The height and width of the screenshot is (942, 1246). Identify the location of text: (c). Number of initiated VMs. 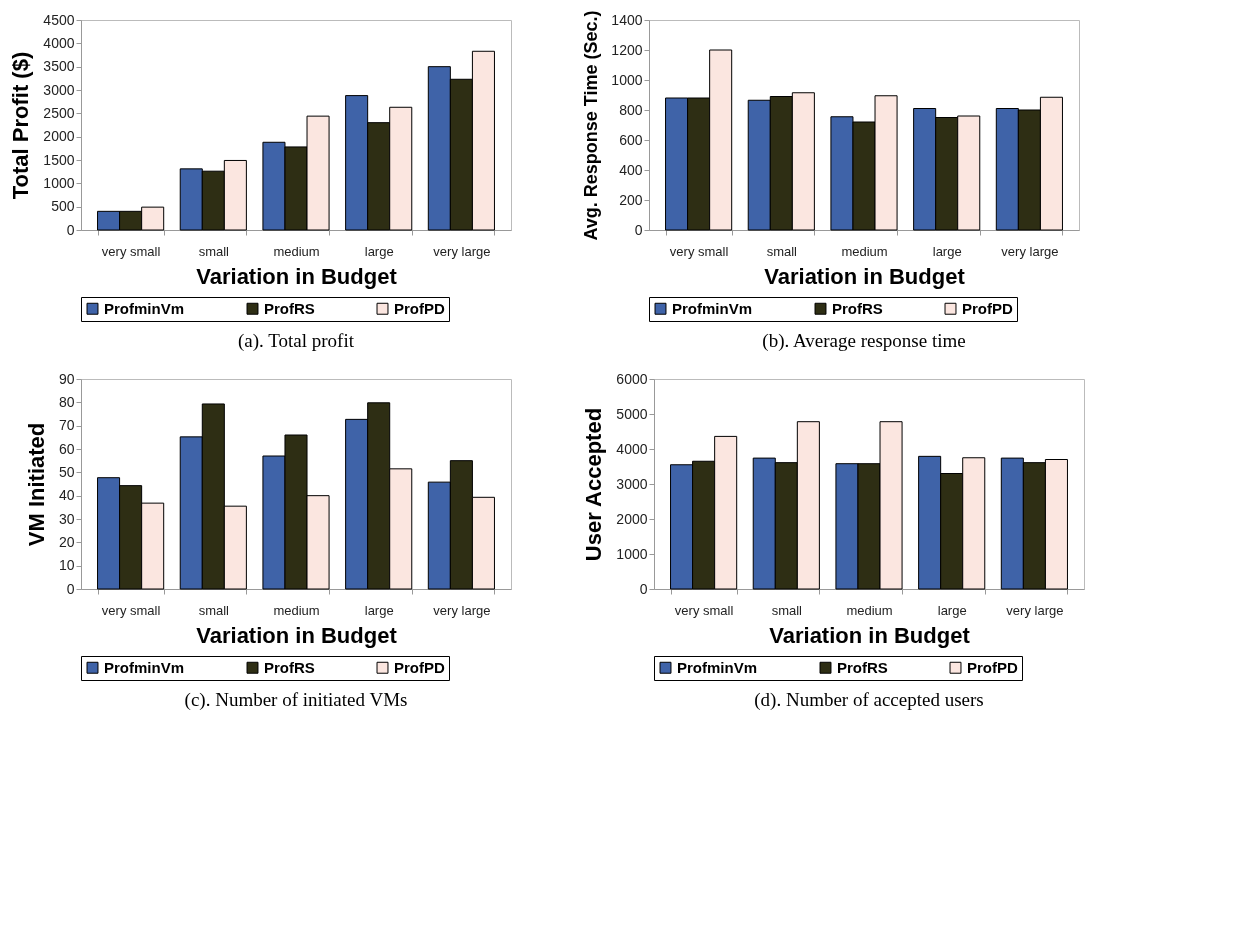
(296, 699).